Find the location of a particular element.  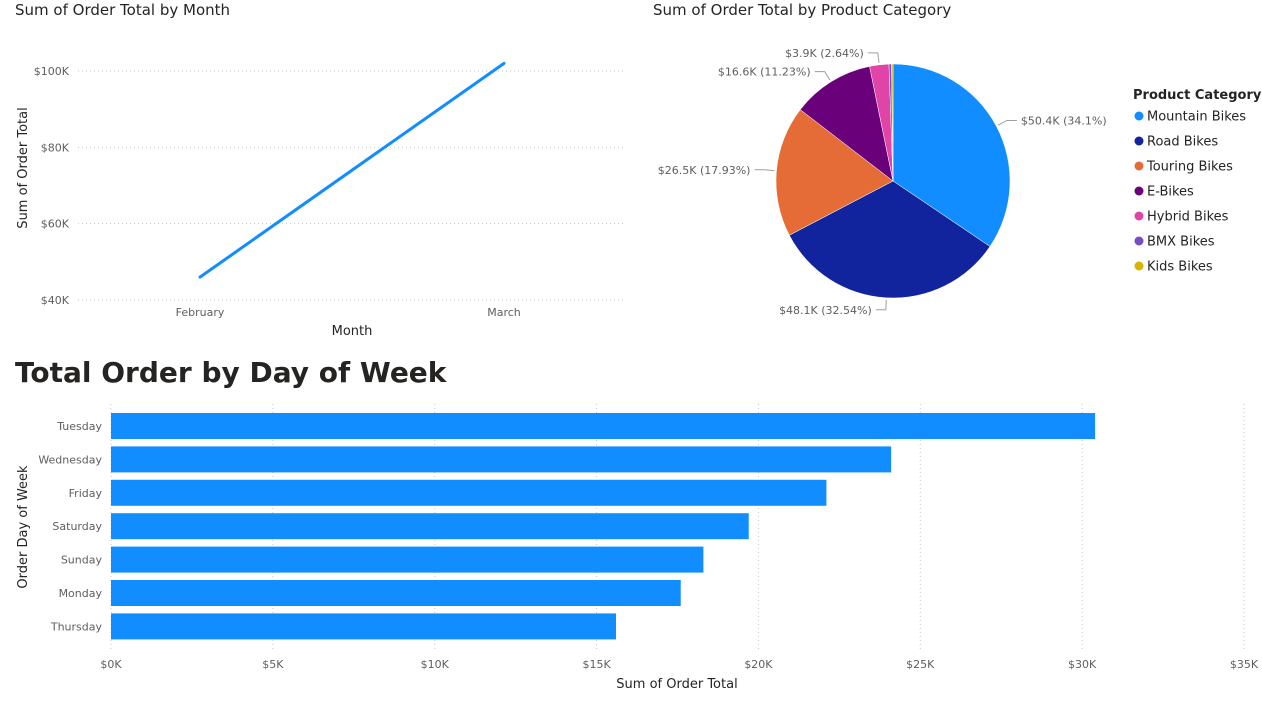

bar-category-label: Tuesday is located at coordinates (79, 426).